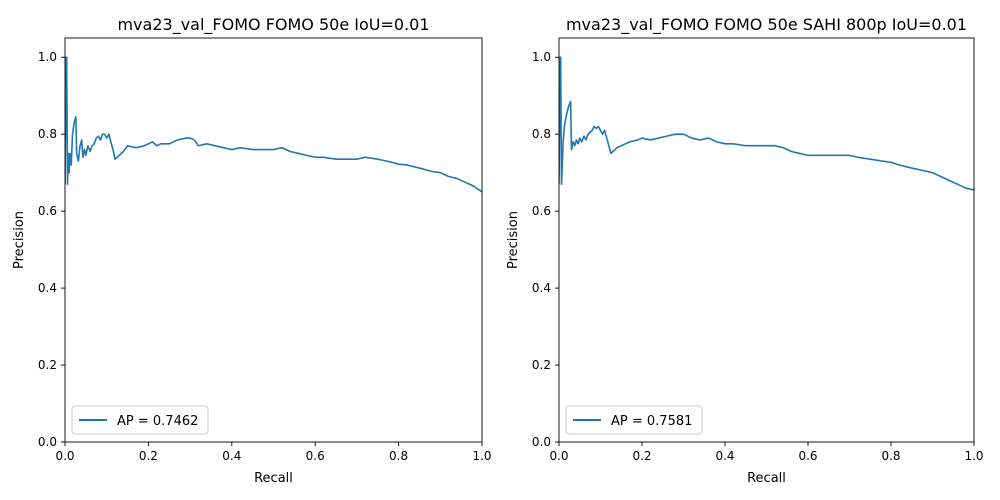 Image resolution: width=1000 pixels, height=500 pixels. I want to click on legend-label: AP = 0.7581, so click(651, 421).